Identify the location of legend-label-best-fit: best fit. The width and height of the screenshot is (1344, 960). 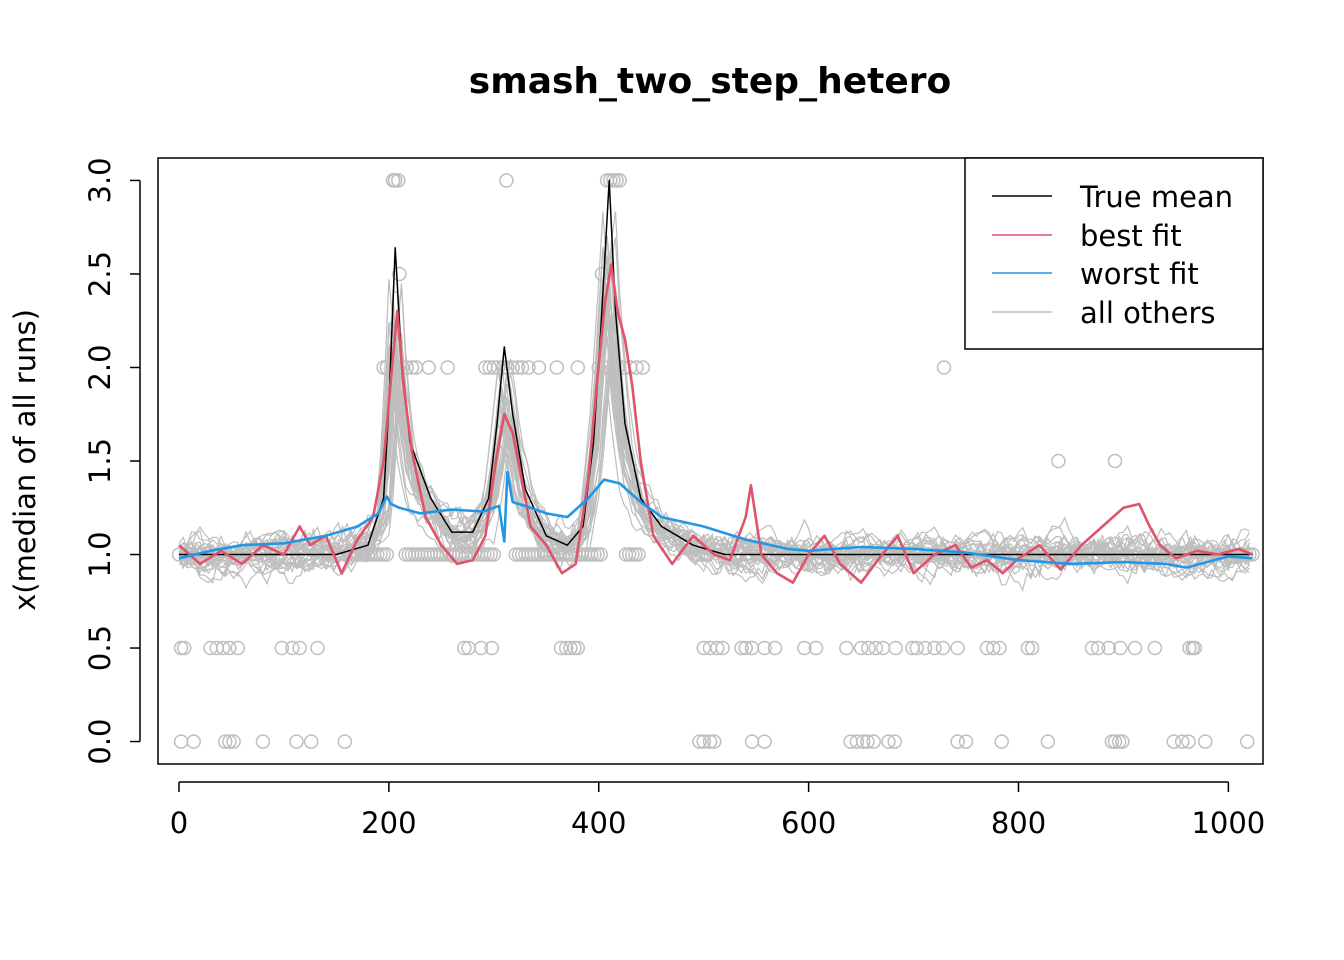
(1131, 236).